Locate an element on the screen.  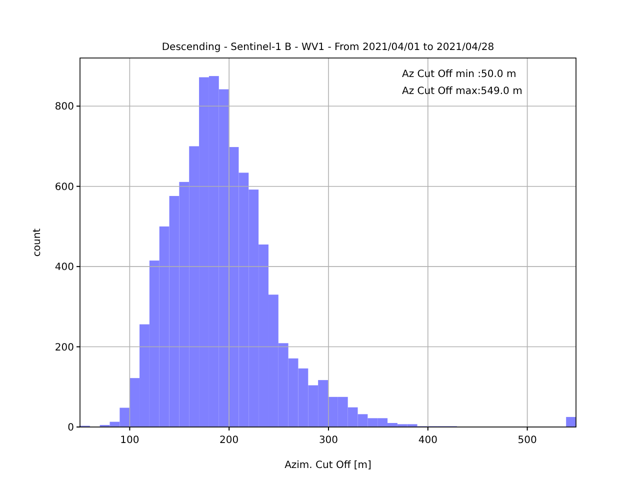
chart-title: Descending - Sentinel-1 B - WV1 - From 2021/04/01 to 2021/04/28 is located at coordinates (328, 47).